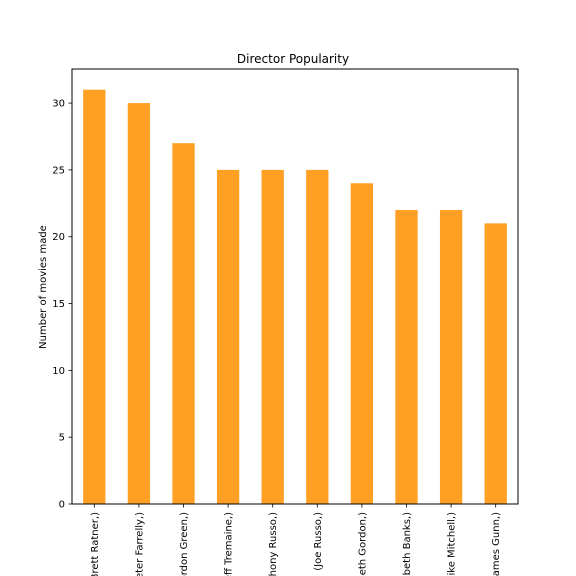 The image size is (576, 576). Describe the element at coordinates (273, 544) in the screenshot. I see `x-tick-label-4: (Anthony Russo,)` at that location.